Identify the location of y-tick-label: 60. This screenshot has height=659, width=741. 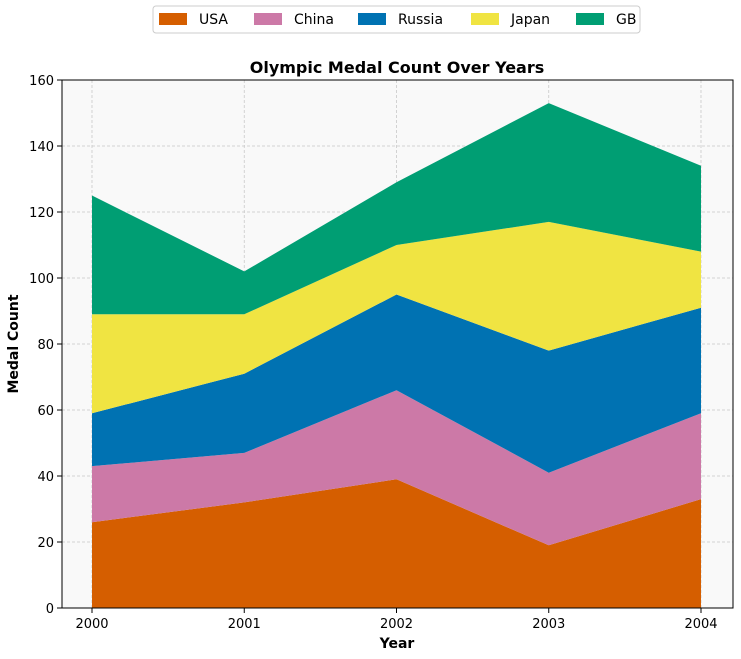
(45, 411).